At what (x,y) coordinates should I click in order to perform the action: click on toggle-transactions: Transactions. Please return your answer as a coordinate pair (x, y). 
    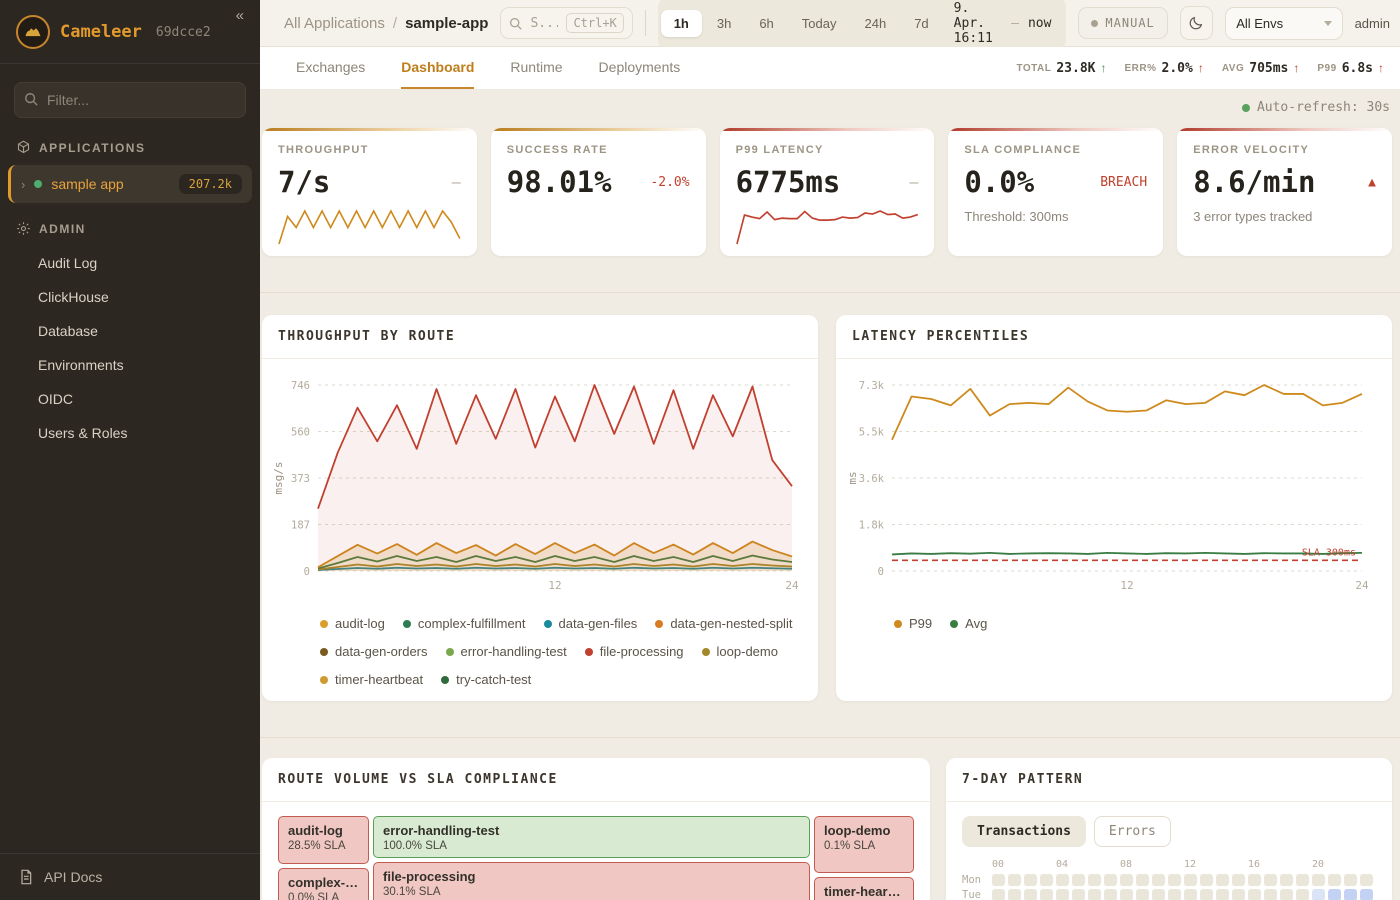
    Looking at the image, I should click on (1024, 831).